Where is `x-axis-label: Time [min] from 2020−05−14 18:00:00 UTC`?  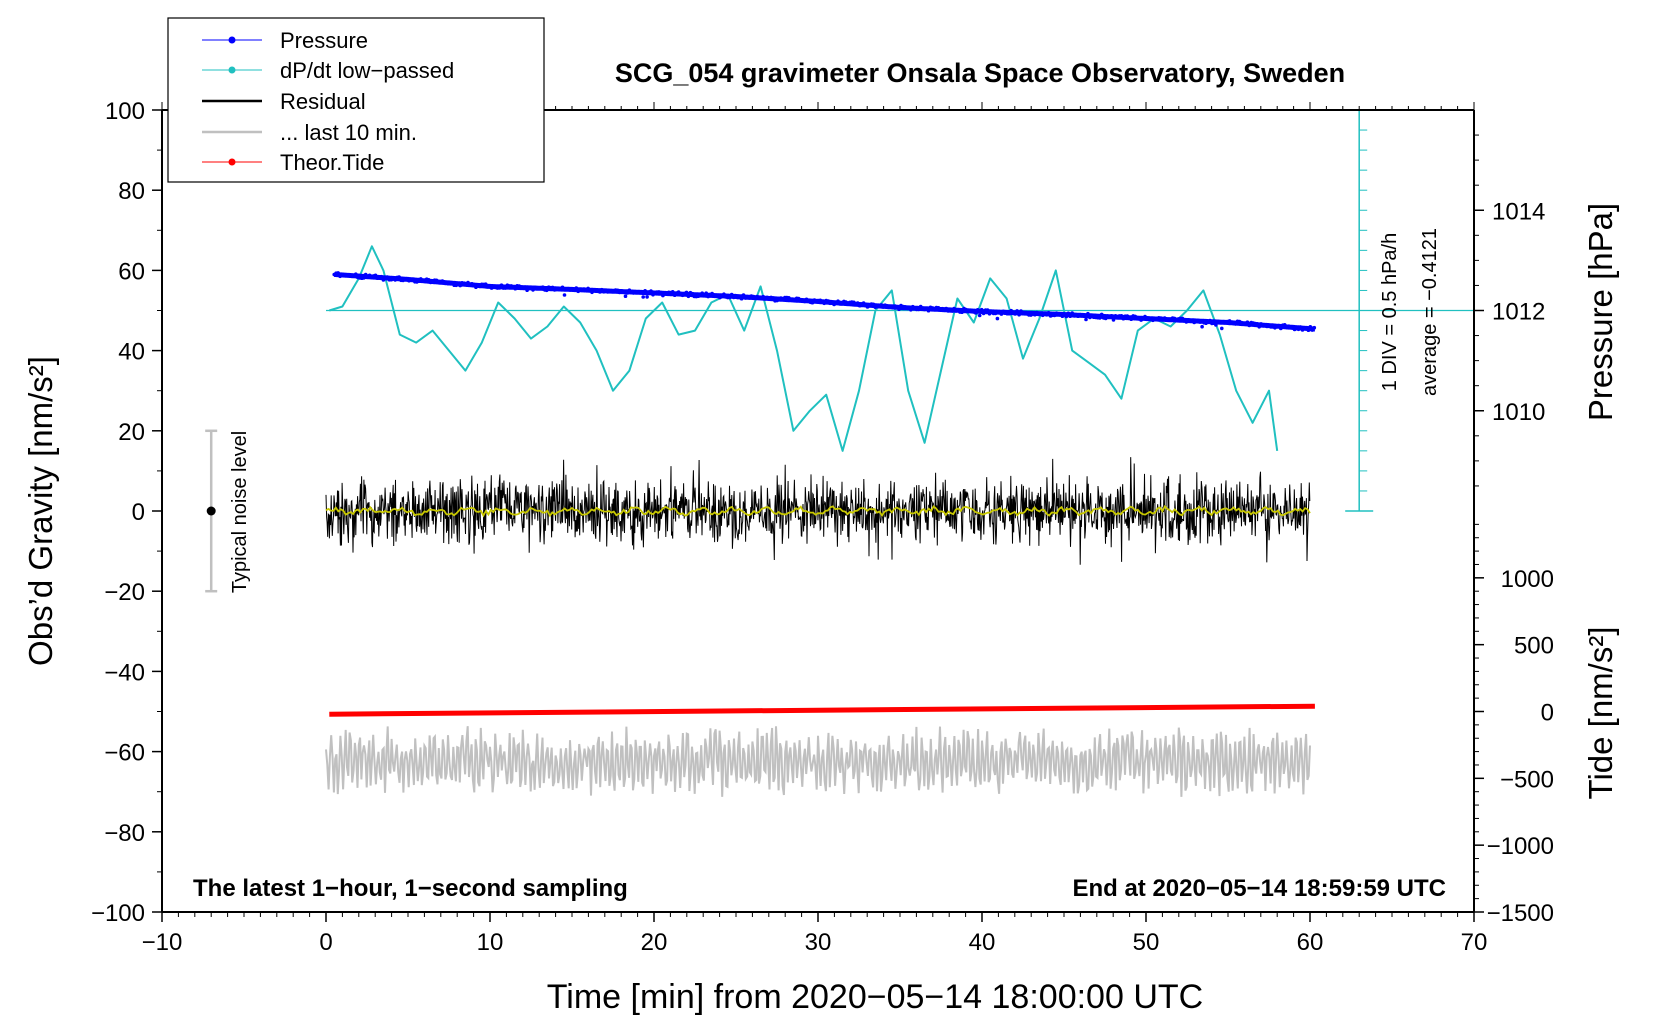
x-axis-label: Time [min] from 2020−05−14 18:00:00 UTC is located at coordinates (875, 997).